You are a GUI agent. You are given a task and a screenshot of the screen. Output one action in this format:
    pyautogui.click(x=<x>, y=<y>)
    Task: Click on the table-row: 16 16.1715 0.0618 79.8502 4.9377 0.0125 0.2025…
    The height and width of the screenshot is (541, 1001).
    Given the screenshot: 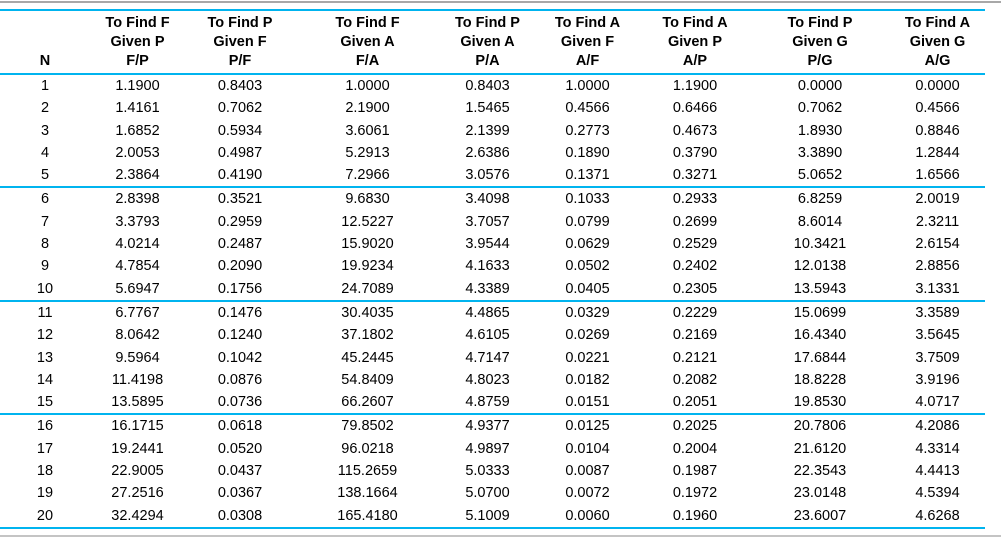 What is the action you would take?
    pyautogui.click(x=492, y=425)
    